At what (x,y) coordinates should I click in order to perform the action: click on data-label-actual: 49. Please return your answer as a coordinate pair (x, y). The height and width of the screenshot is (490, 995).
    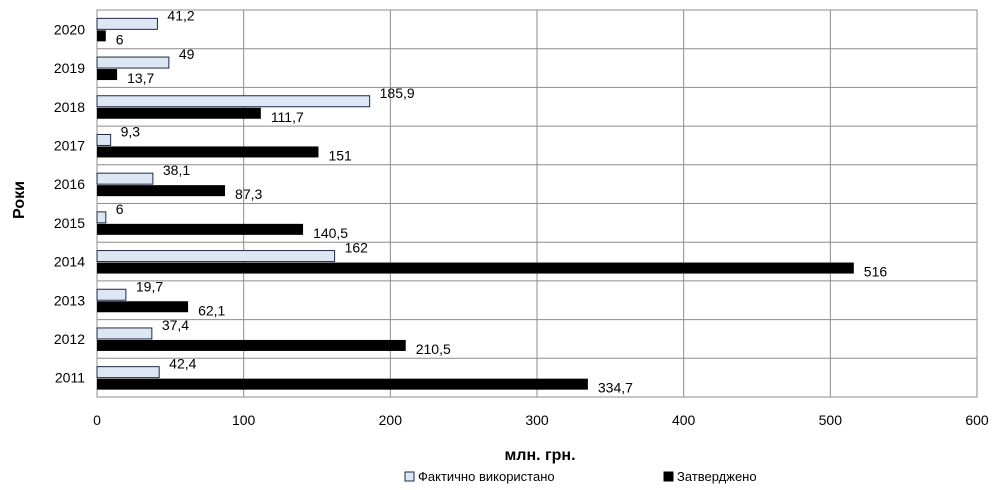
    Looking at the image, I should click on (187, 54).